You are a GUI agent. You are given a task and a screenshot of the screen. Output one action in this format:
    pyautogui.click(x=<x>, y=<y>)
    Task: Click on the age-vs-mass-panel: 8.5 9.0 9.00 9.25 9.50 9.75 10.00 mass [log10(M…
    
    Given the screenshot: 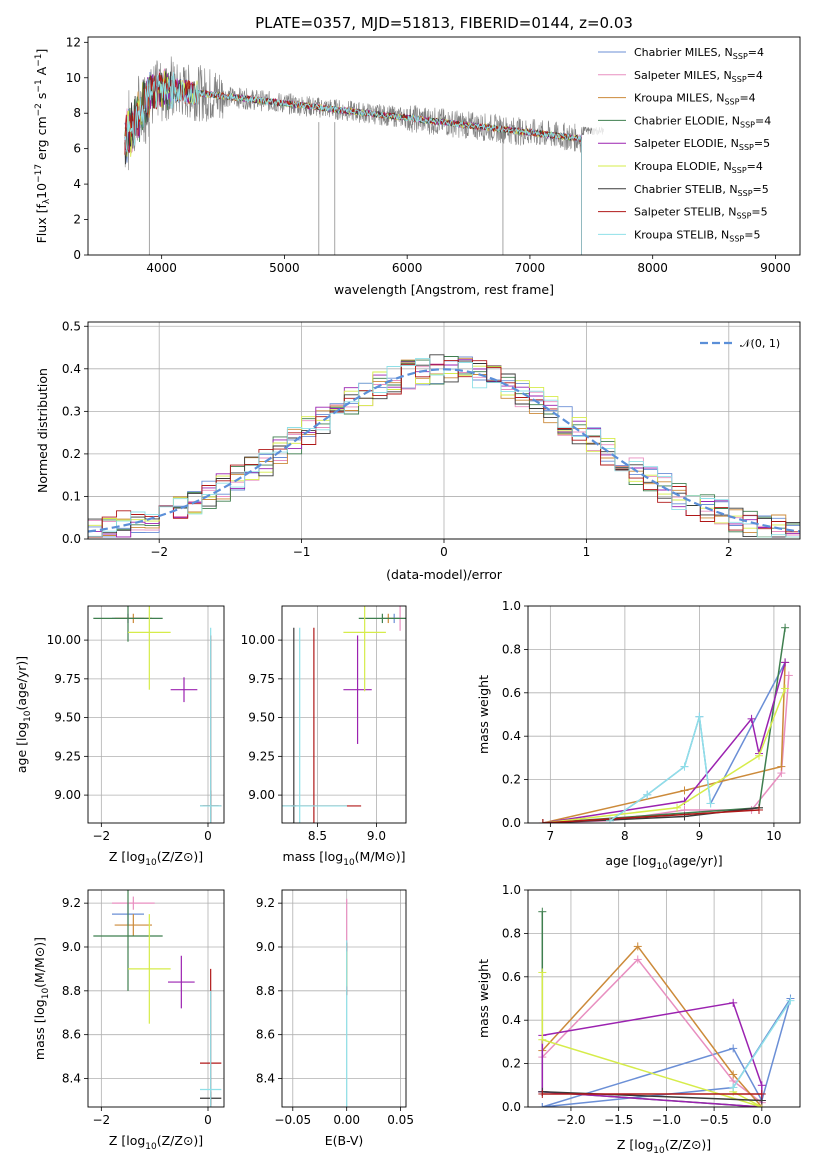 What is the action you would take?
    pyautogui.click(x=324, y=736)
    